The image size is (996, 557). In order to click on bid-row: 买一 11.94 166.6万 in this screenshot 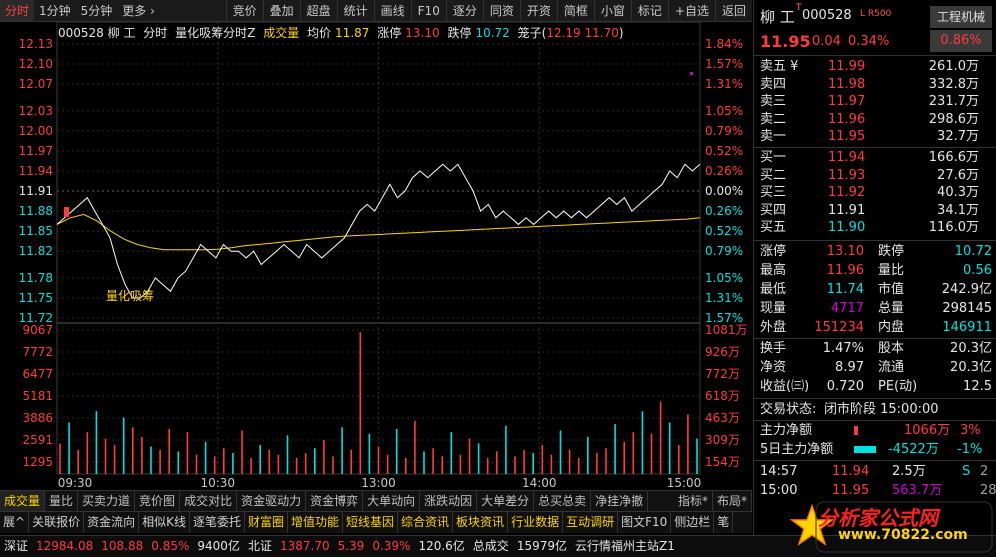, I will do `click(875, 158)`.